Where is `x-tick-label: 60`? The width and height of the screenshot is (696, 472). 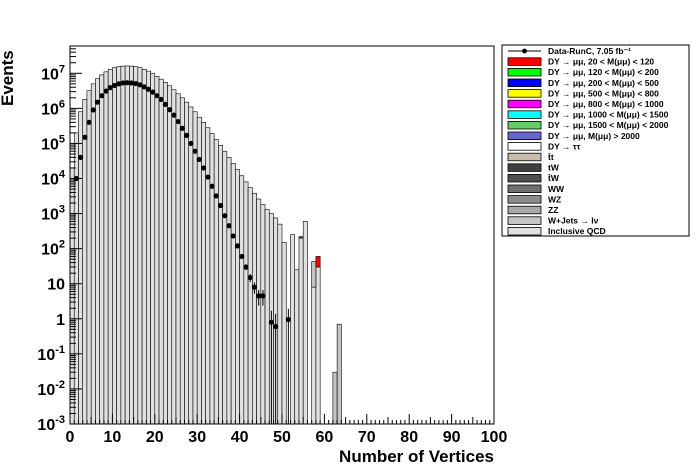 x-tick-label: 60 is located at coordinates (325, 437).